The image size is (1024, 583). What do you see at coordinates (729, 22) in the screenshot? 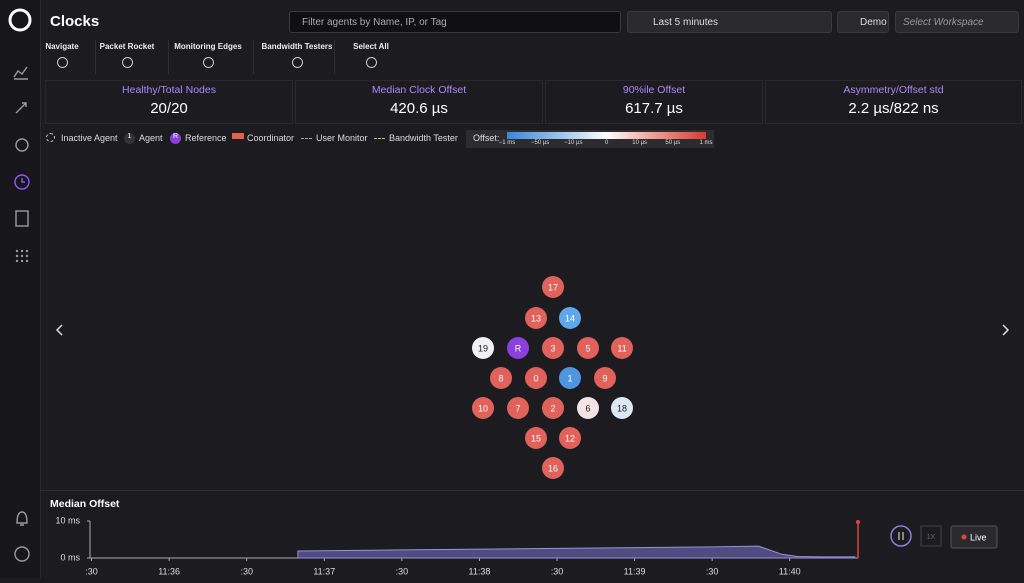
I see `time-range: Last 5 minutes` at bounding box center [729, 22].